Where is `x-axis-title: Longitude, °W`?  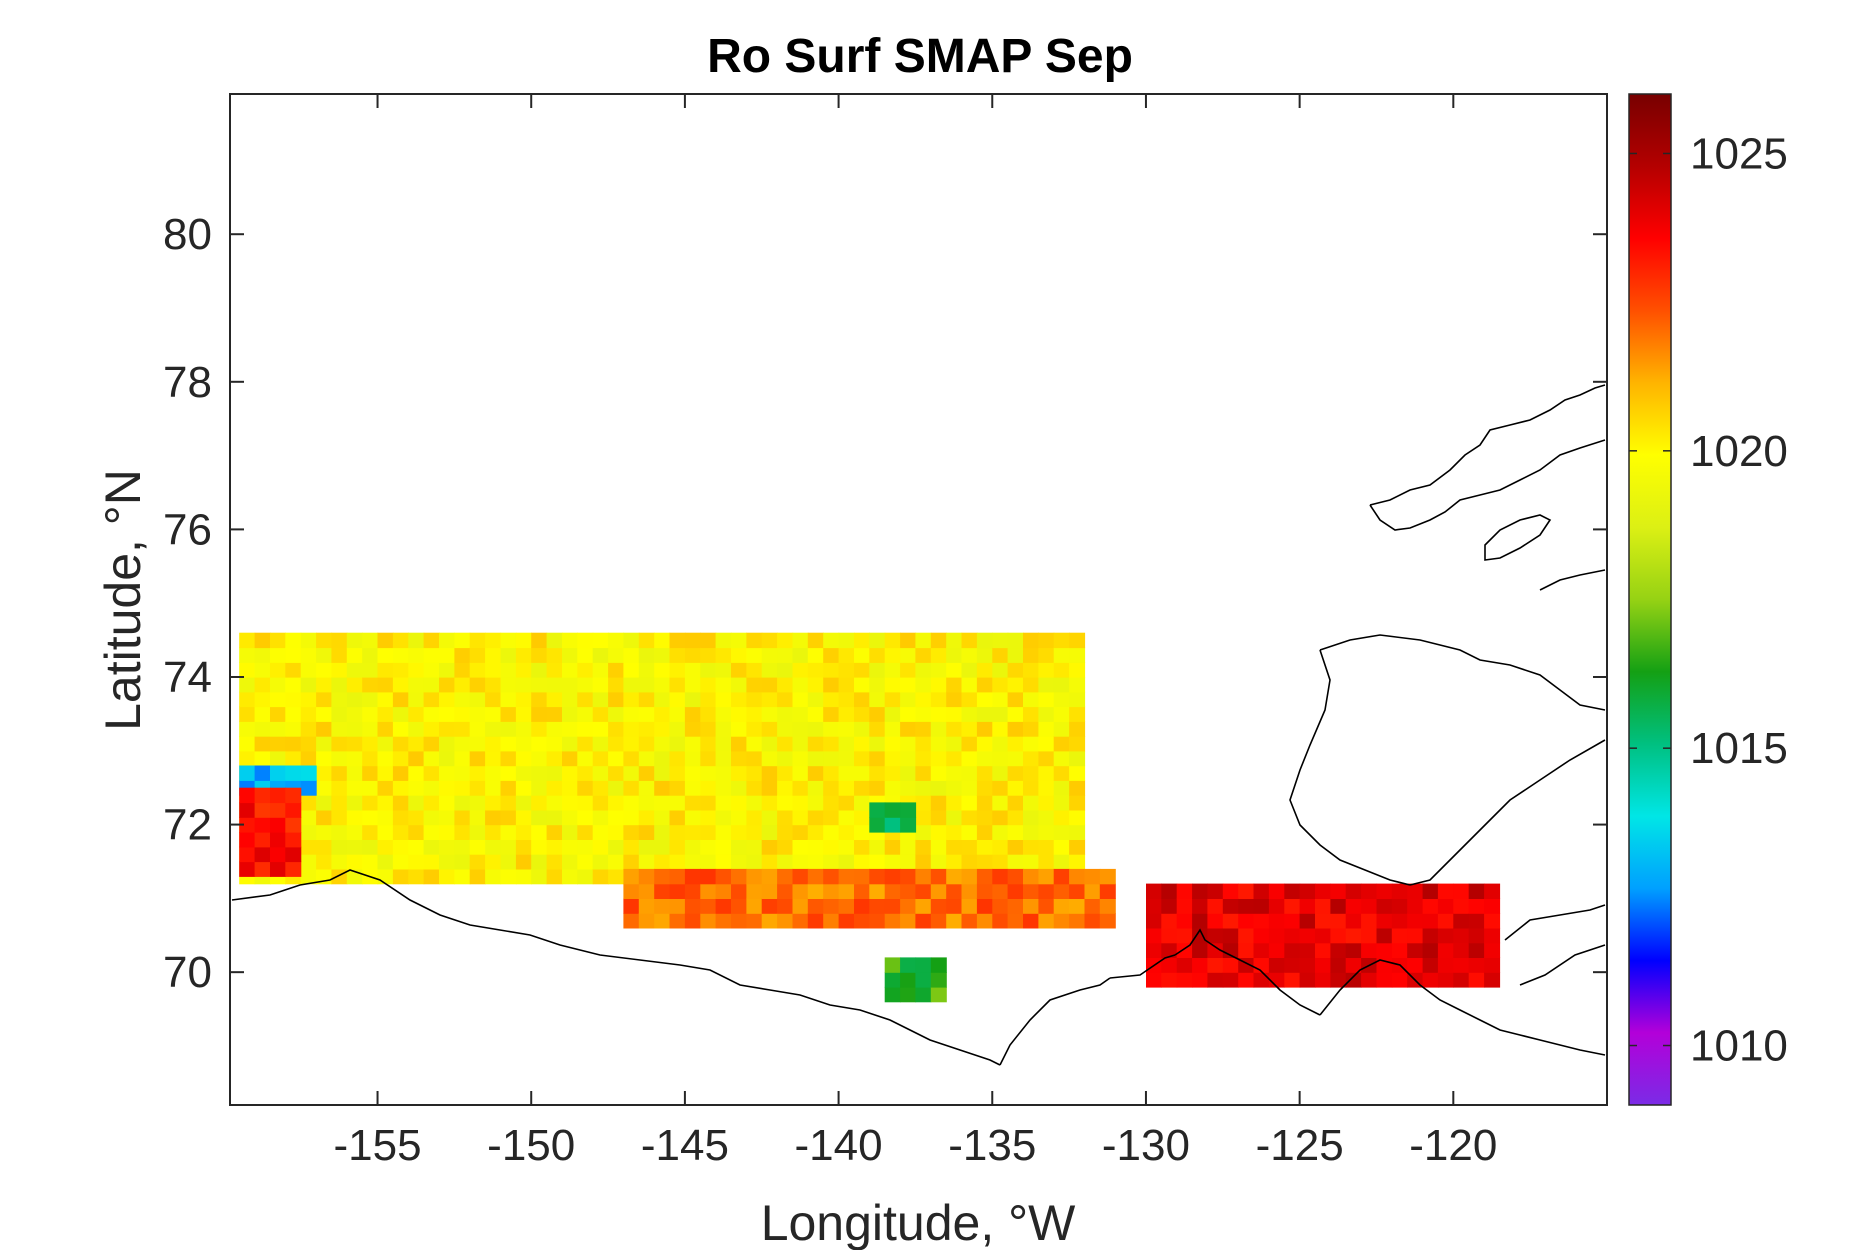 x-axis-title: Longitude, °W is located at coordinates (918, 1222).